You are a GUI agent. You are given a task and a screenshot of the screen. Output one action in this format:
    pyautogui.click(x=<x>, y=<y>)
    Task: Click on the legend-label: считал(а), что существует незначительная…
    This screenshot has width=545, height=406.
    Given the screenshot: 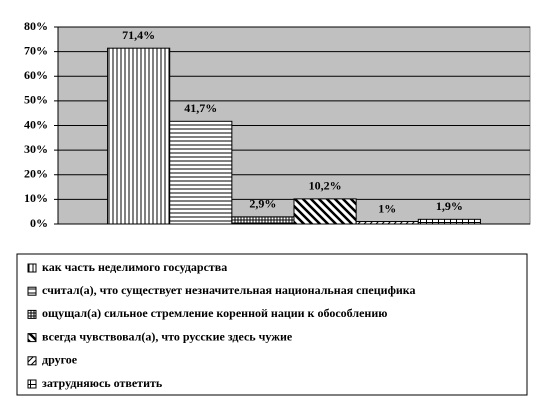 What is the action you would take?
    pyautogui.click(x=229, y=290)
    